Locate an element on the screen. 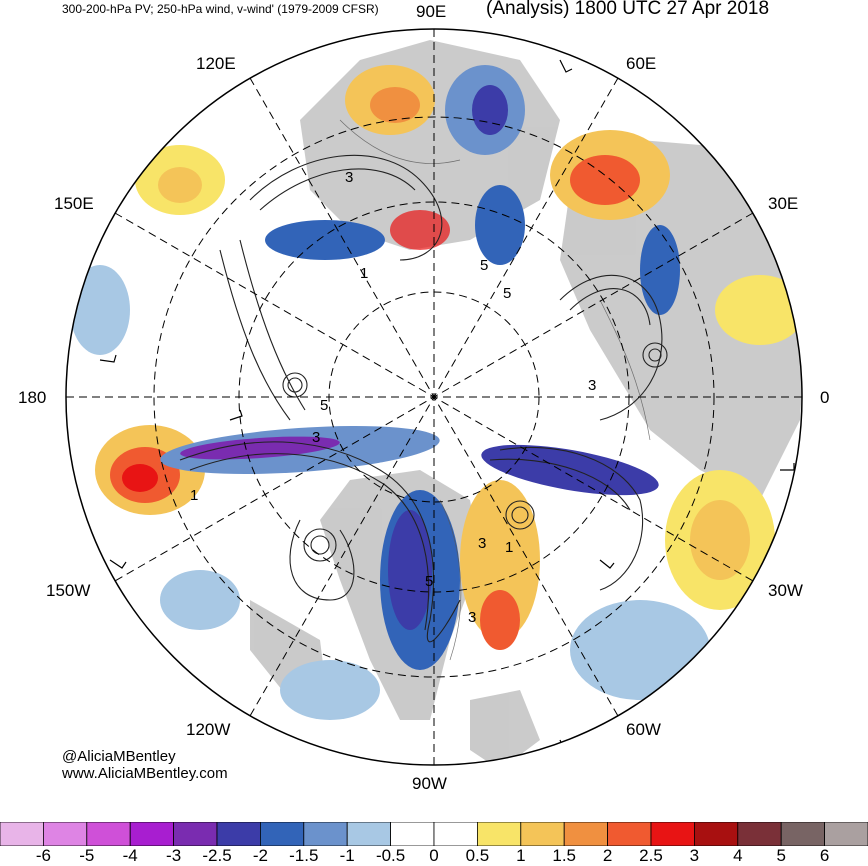 The height and width of the screenshot is (866, 868). colorbar-tick-label: 0 is located at coordinates (434, 855).